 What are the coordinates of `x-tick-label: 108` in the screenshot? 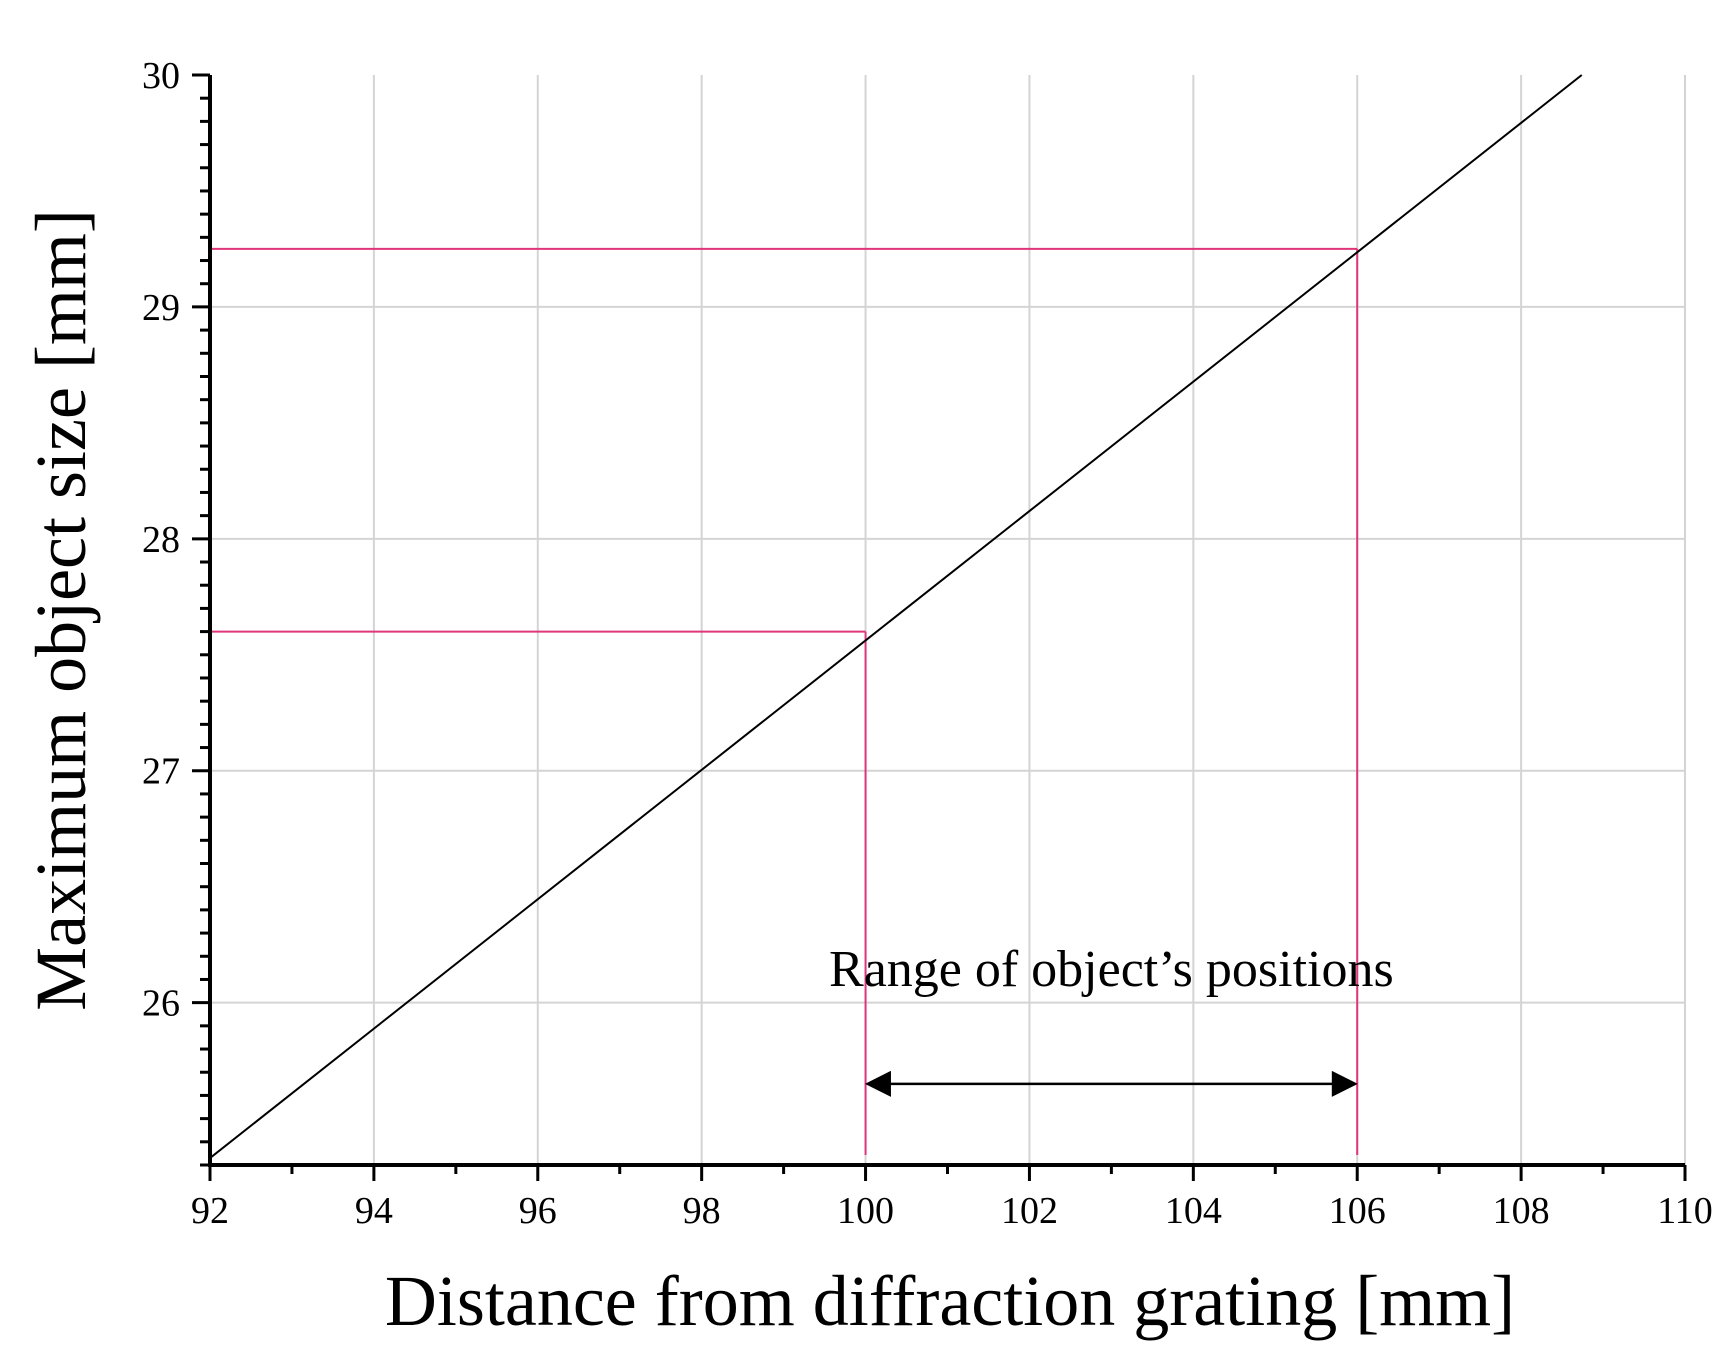 It's located at (1521, 1211).